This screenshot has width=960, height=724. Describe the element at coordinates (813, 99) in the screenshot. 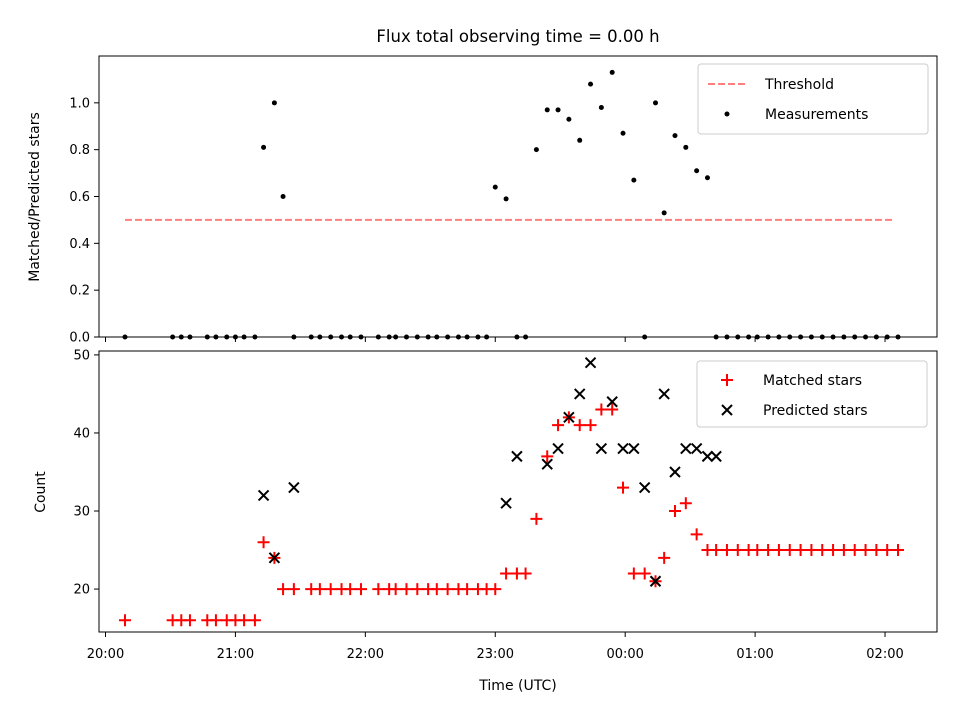

I see `top-legend: Threshold Measurements` at that location.